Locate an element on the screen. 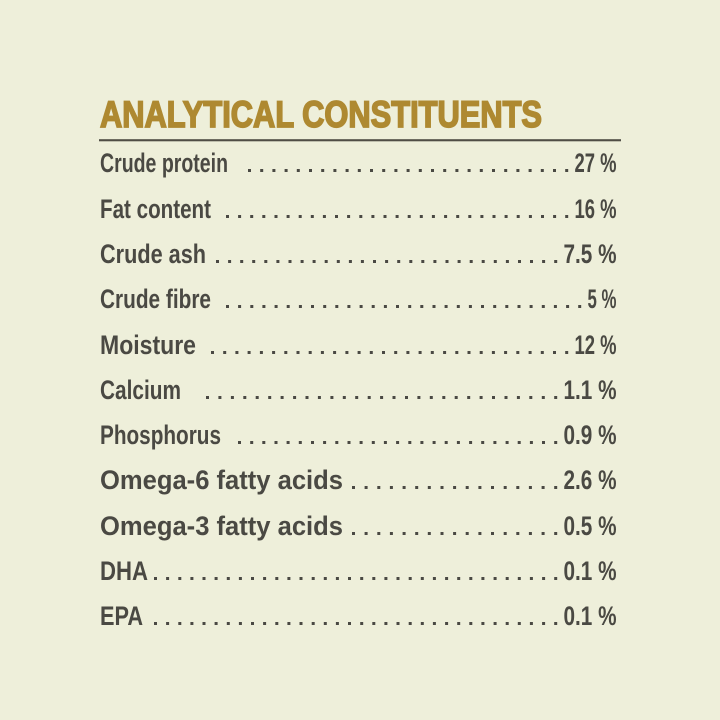 The width and height of the screenshot is (720, 720). svg-text: EPA is located at coordinates (121, 616).